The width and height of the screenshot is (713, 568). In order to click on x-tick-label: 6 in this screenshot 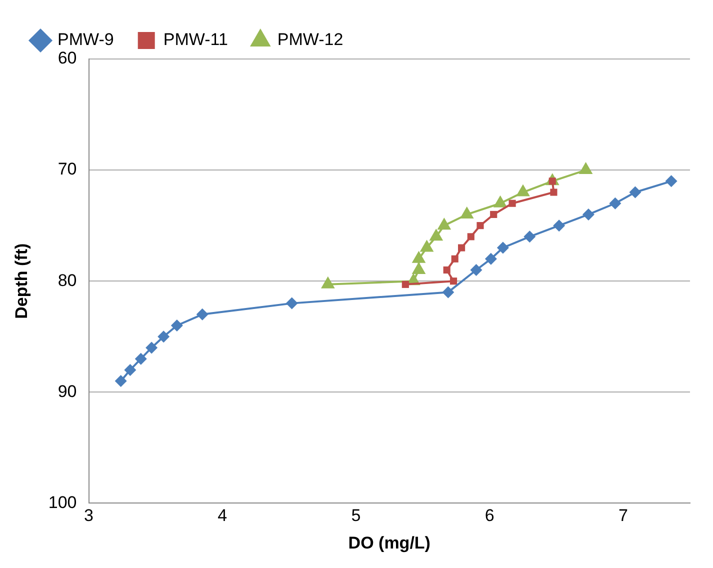, I will do `click(489, 516)`.